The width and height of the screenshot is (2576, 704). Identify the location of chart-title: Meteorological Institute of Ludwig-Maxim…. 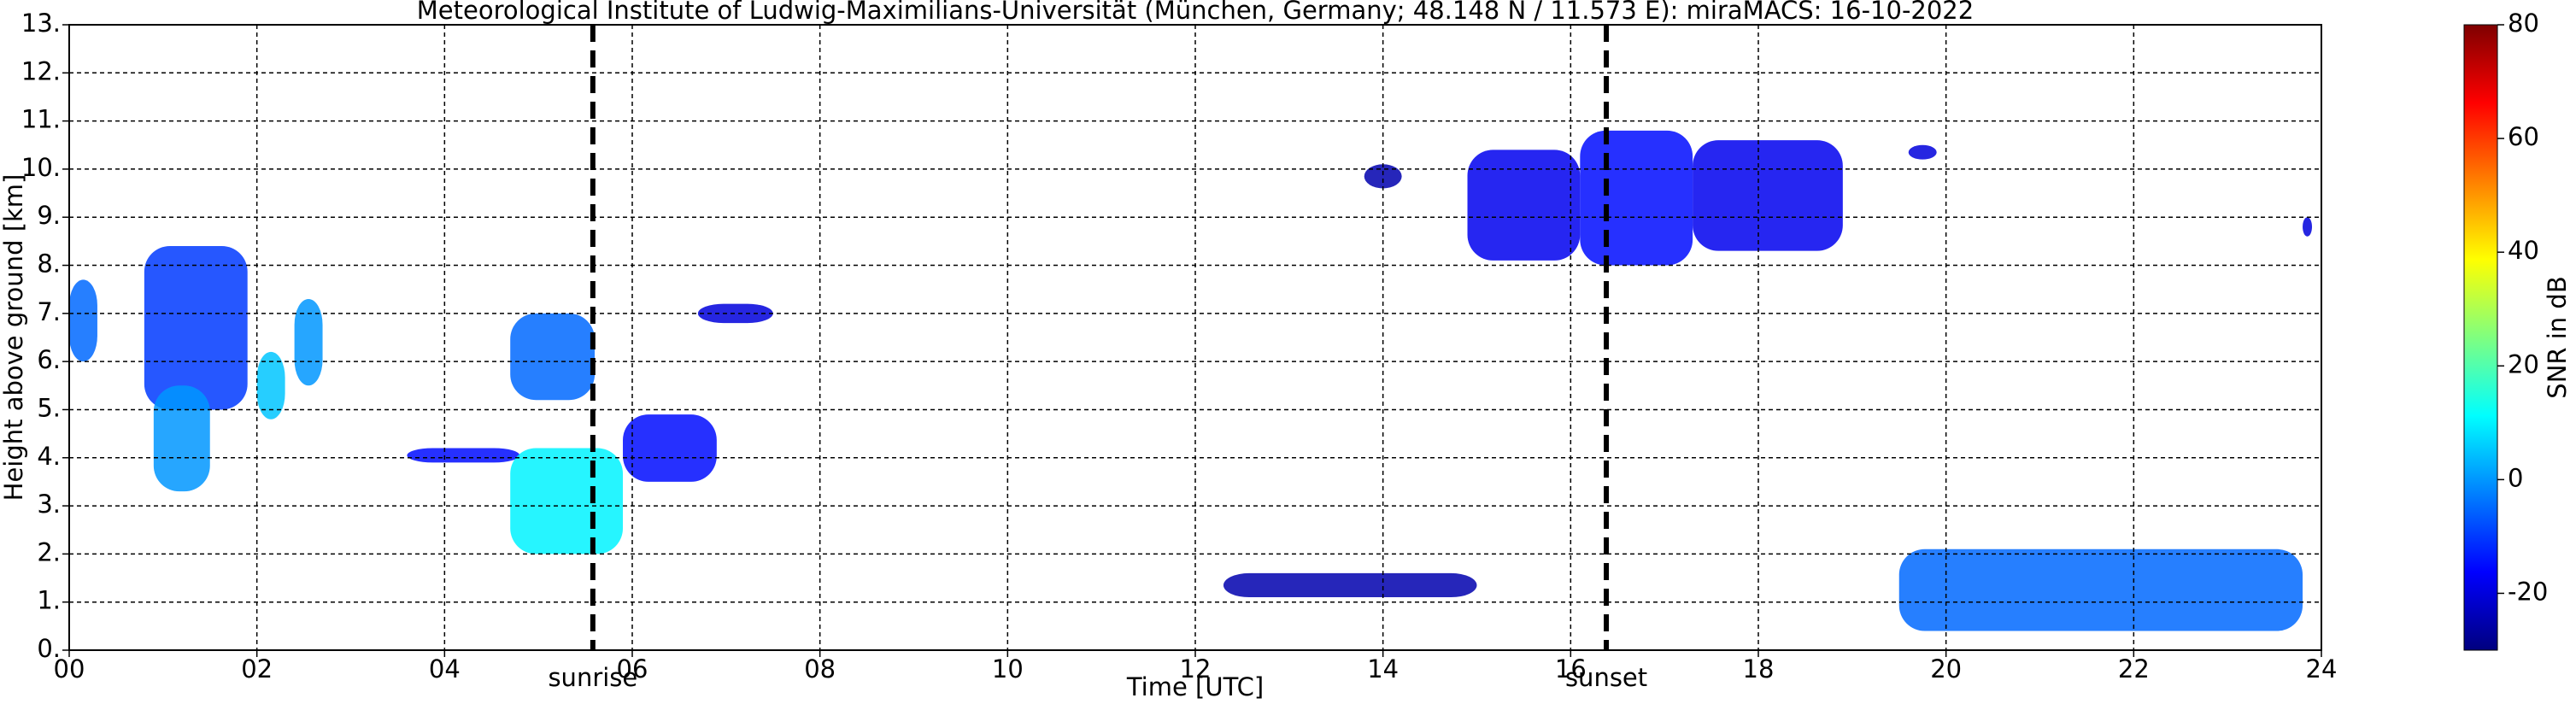
(1195, 12).